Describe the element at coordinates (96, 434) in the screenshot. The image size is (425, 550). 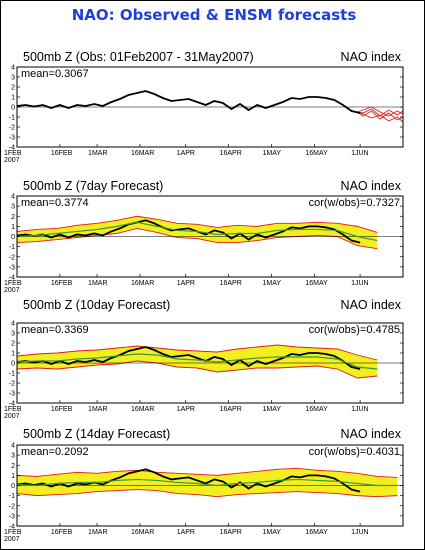
I see `panel-title: 500mb Z (14day Forecast)` at that location.